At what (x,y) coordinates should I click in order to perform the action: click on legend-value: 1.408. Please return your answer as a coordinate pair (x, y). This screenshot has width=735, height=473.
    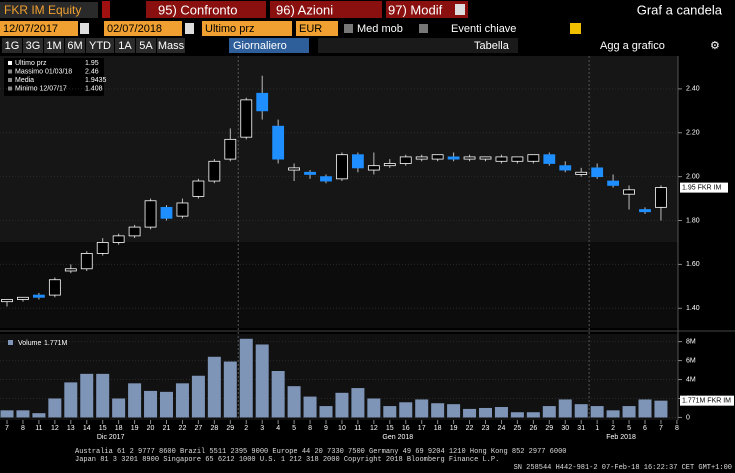
    Looking at the image, I should click on (94, 88).